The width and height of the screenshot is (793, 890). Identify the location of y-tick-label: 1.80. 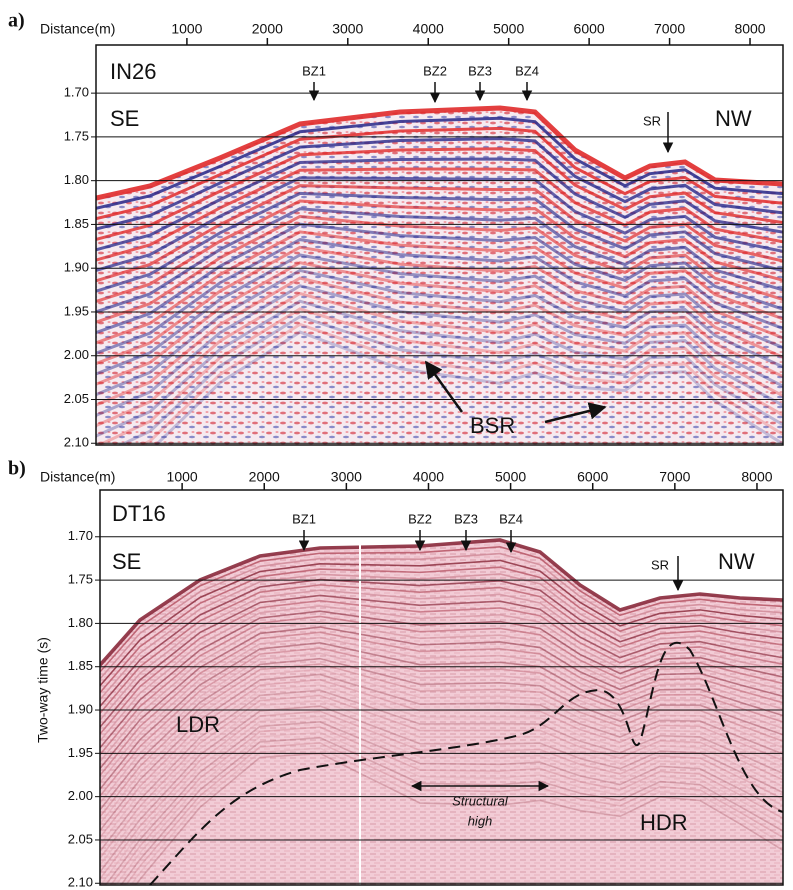
(76, 179).